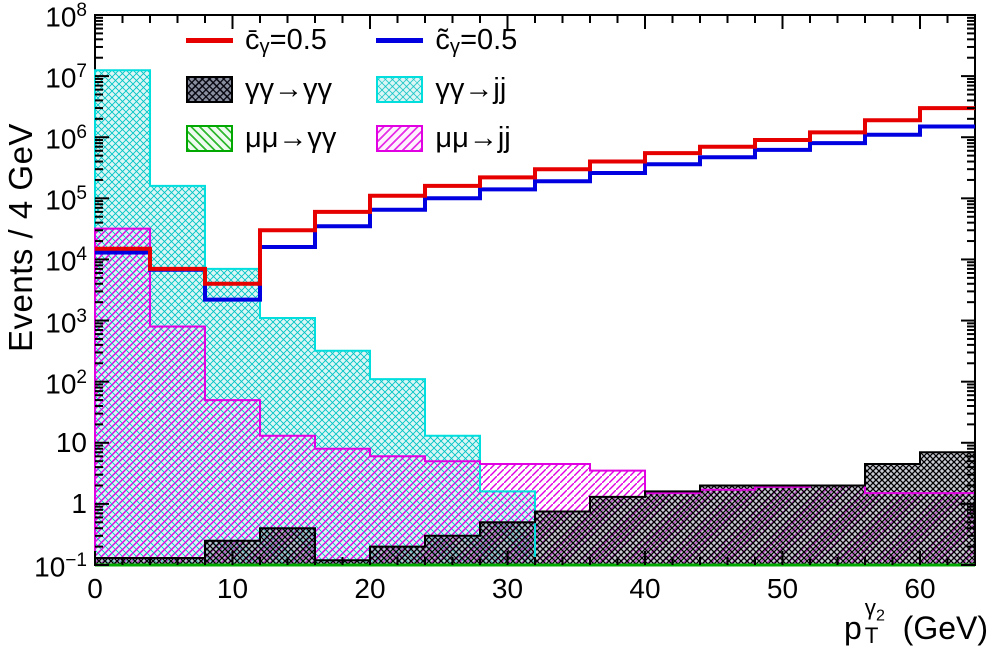 Image resolution: width=1004 pixels, height=653 pixels. What do you see at coordinates (66, 16) in the screenshot?
I see `y-tick-label: 10⁸` at bounding box center [66, 16].